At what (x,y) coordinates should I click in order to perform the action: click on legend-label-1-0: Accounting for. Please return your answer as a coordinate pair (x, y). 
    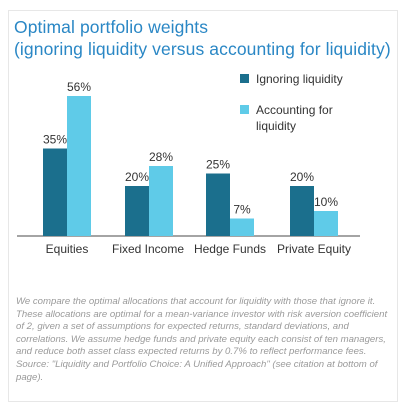
    Looking at the image, I should click on (294, 110).